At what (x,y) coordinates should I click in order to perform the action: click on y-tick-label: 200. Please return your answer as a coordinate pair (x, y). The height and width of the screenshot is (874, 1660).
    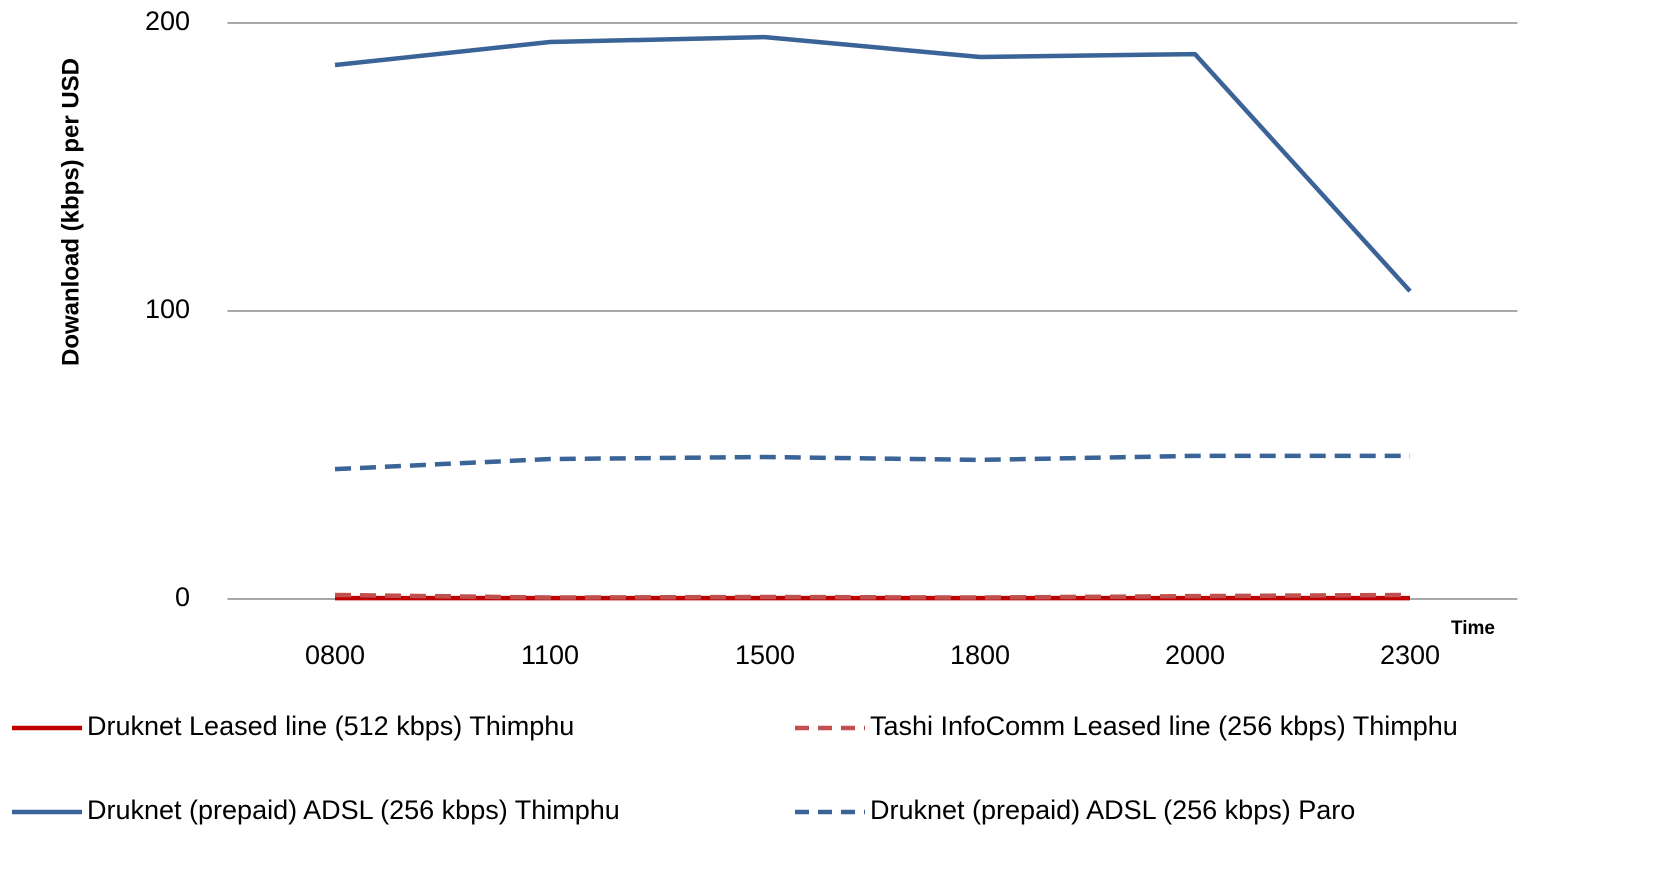
    Looking at the image, I should click on (167, 21).